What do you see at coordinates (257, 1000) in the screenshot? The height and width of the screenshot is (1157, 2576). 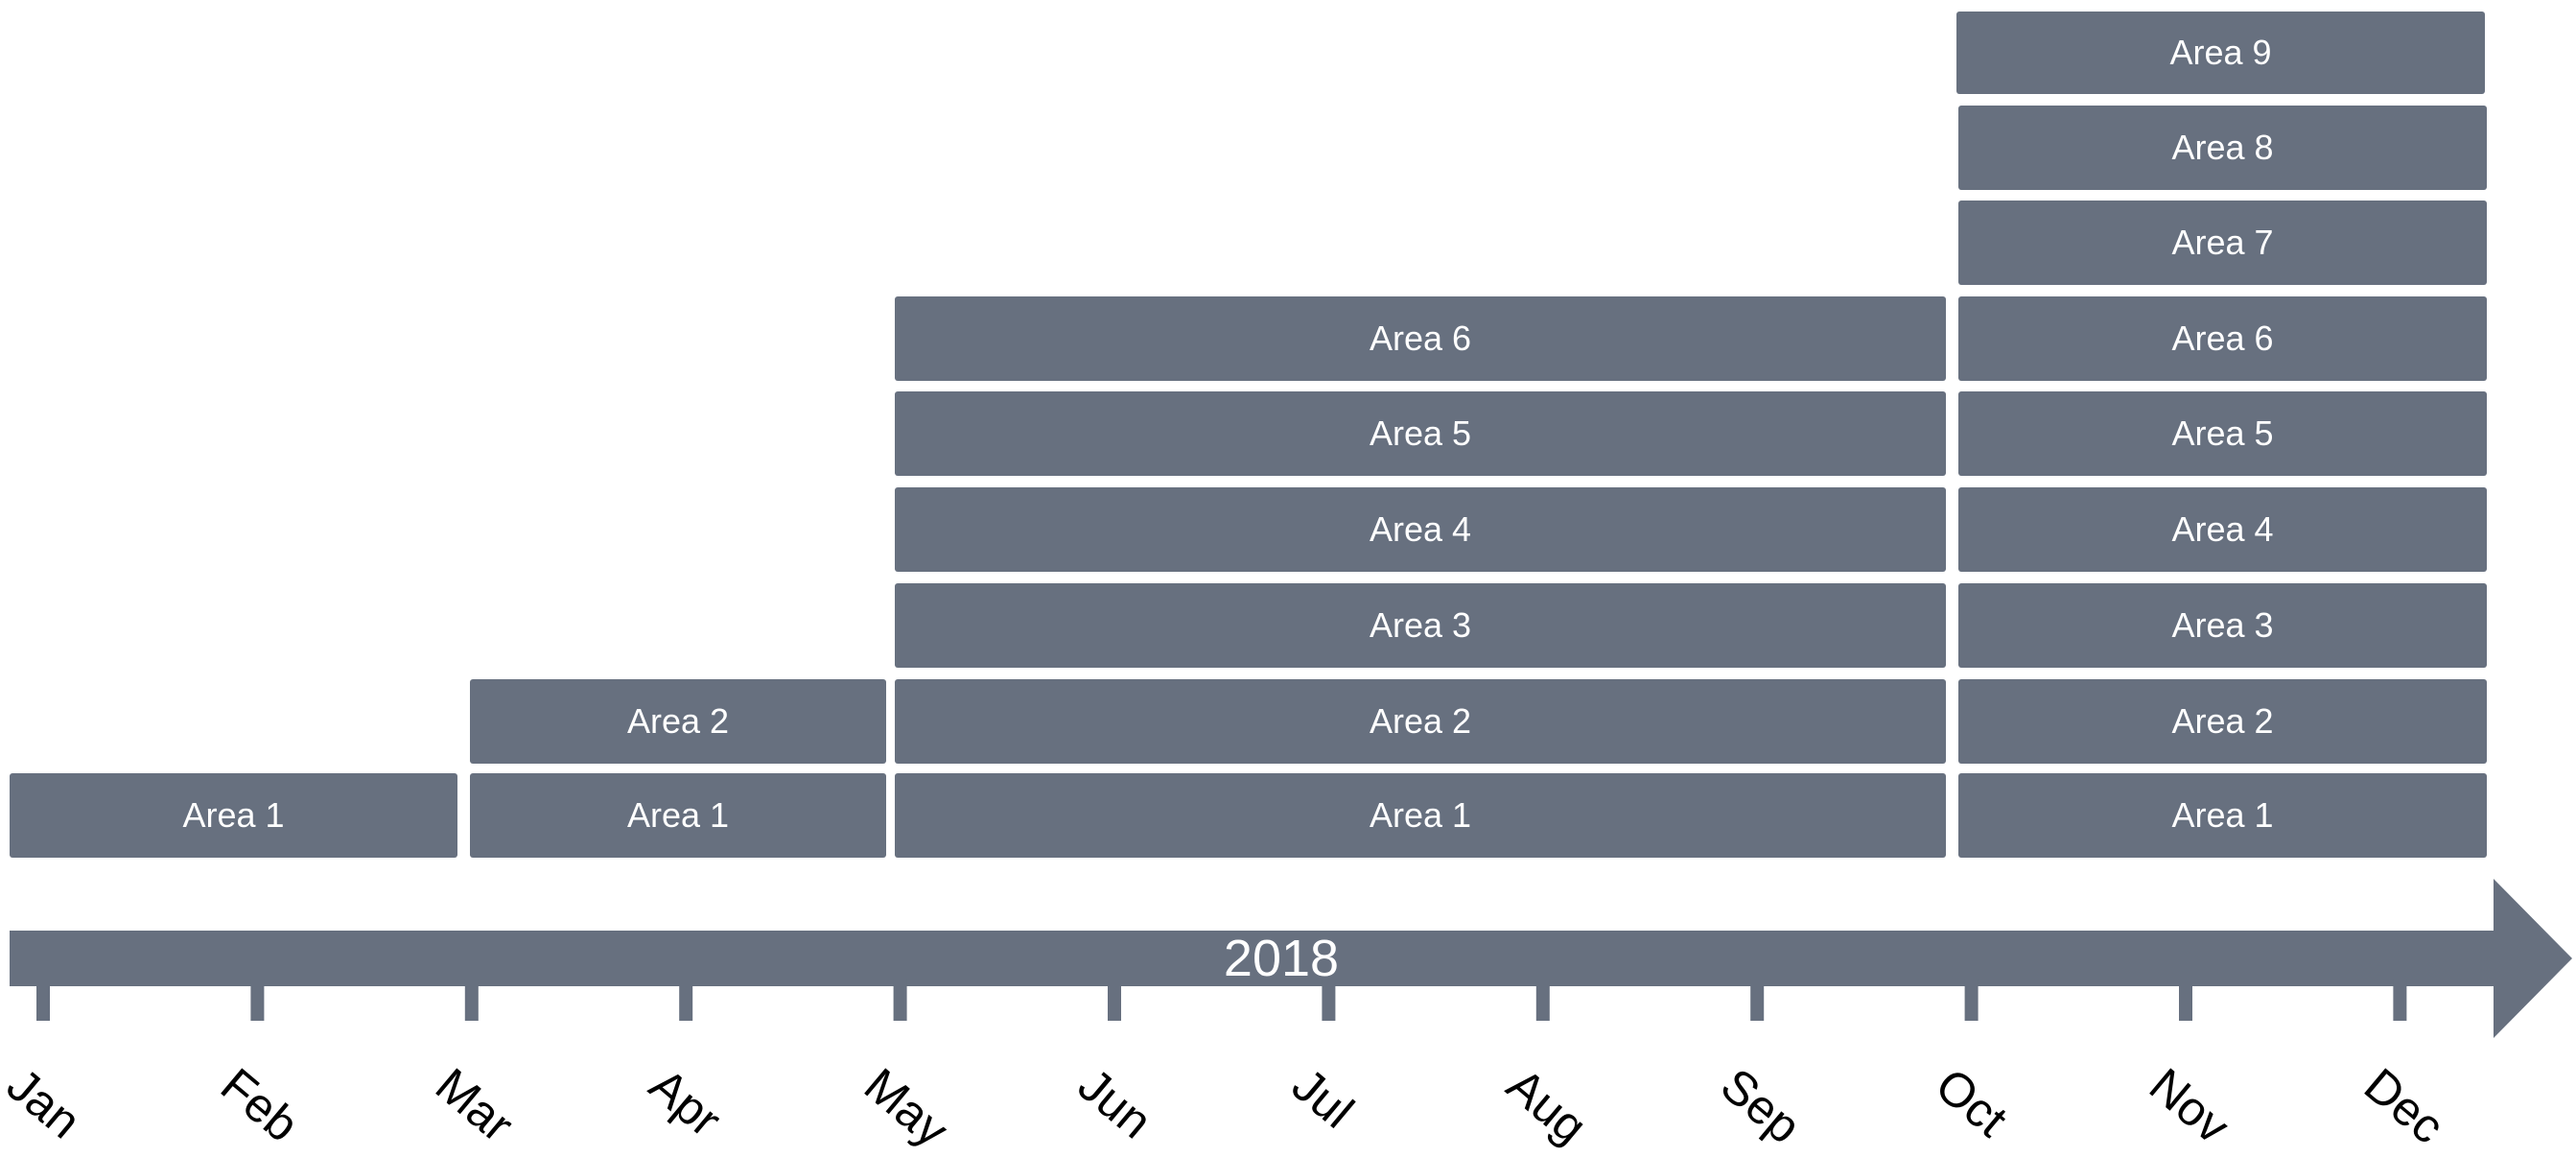 I see `month-tick-feb` at bounding box center [257, 1000].